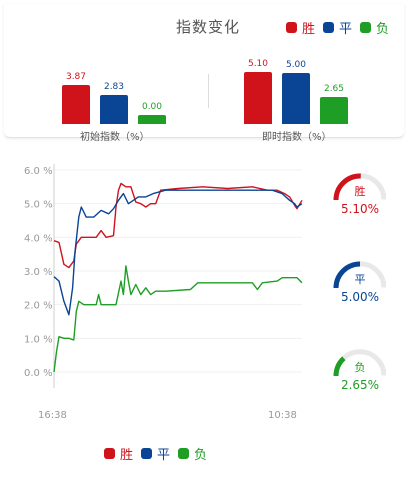  Describe the element at coordinates (346, 29) in the screenshot. I see `legend-label-draw: 平` at that location.